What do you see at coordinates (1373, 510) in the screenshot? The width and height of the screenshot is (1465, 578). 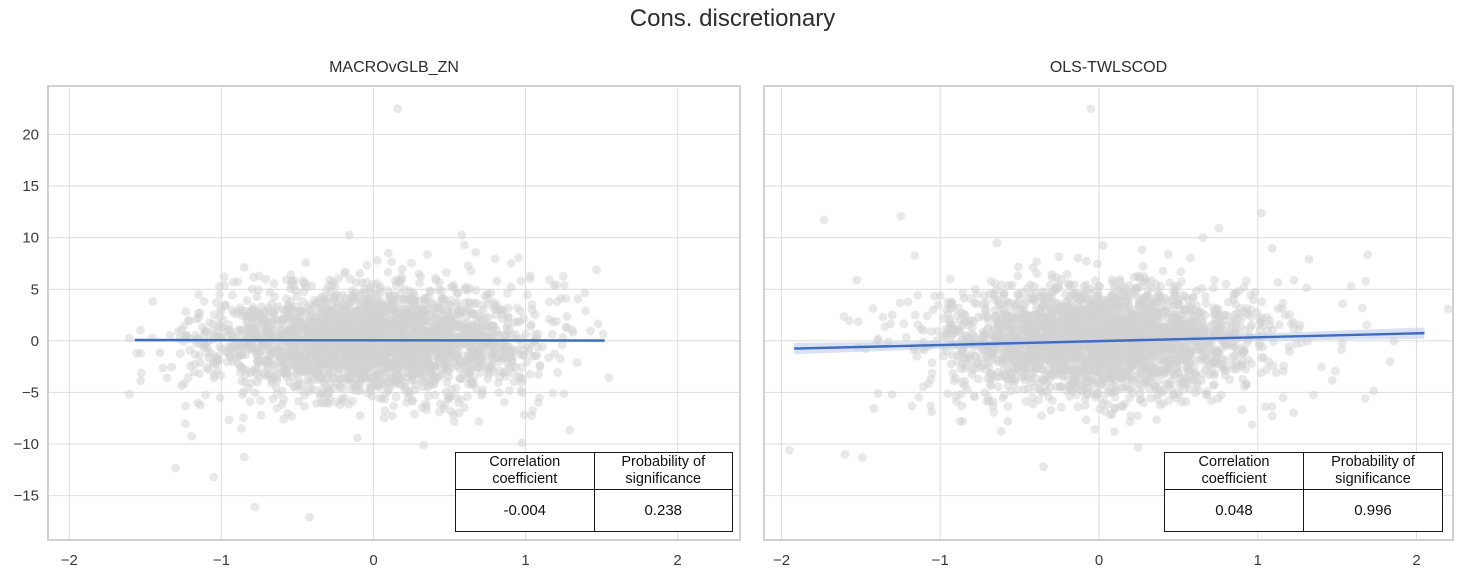 I see `probability-of-significance-value: 0.996` at bounding box center [1373, 510].